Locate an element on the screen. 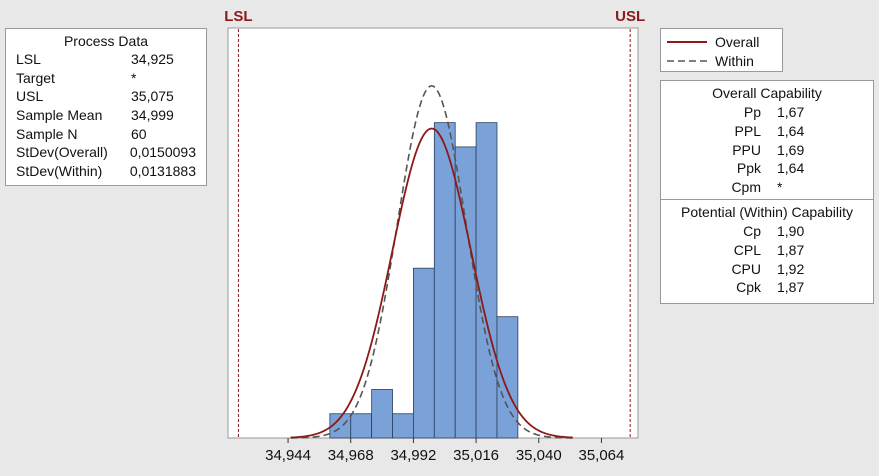 The image size is (879, 476). x-tick-label: 34,992 is located at coordinates (413, 455).